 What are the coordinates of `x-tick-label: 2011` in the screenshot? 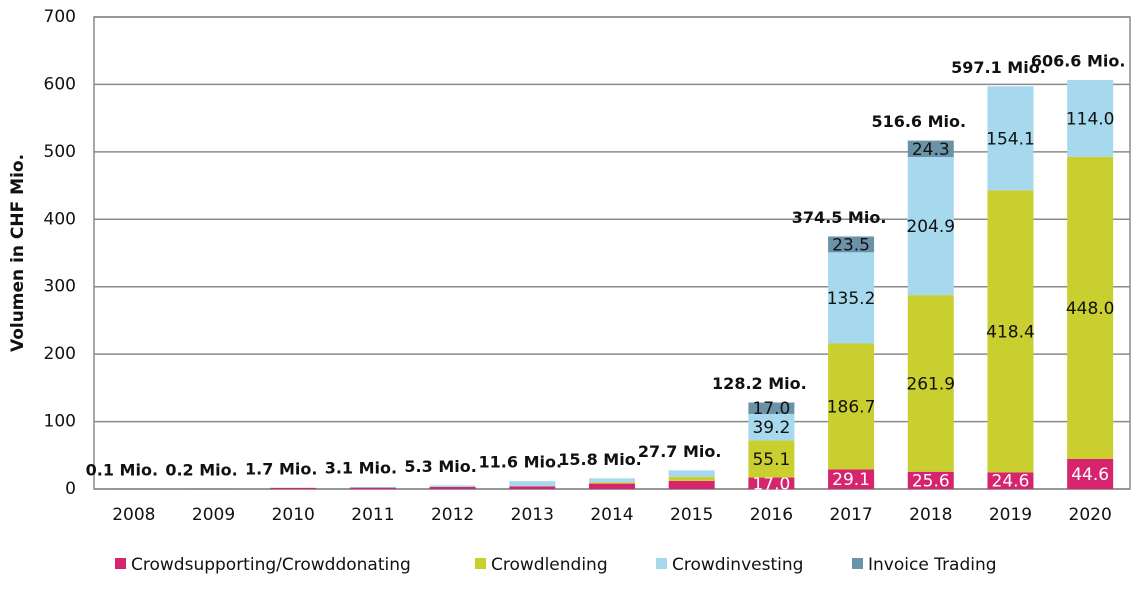 It's located at (372, 515).